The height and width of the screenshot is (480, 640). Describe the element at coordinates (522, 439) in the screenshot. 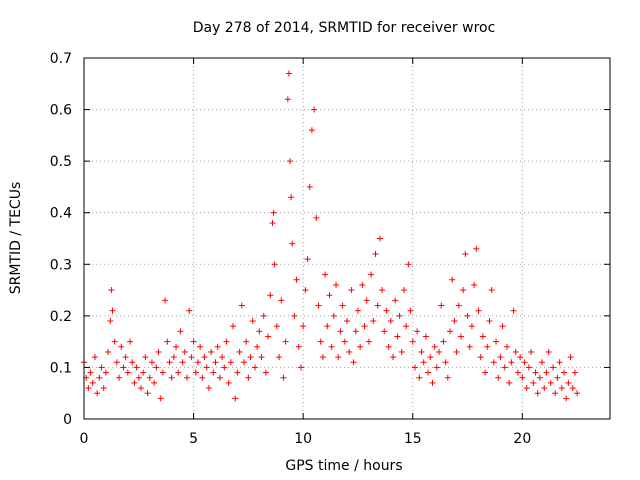

I see `x-tick-label: 20` at that location.